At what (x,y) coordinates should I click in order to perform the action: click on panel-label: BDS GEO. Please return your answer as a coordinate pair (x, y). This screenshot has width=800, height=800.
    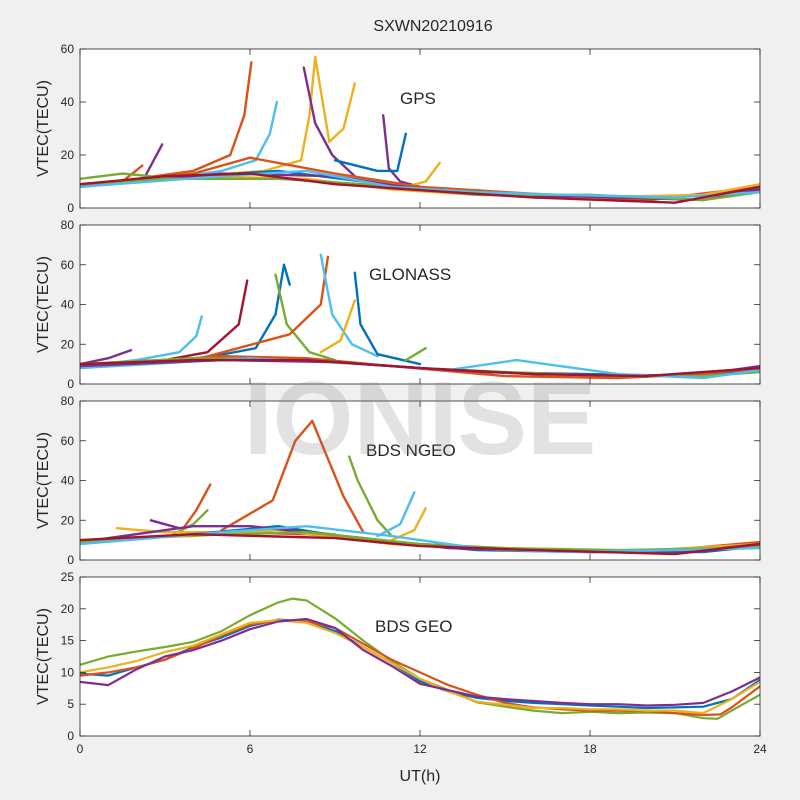
    Looking at the image, I should click on (413, 626).